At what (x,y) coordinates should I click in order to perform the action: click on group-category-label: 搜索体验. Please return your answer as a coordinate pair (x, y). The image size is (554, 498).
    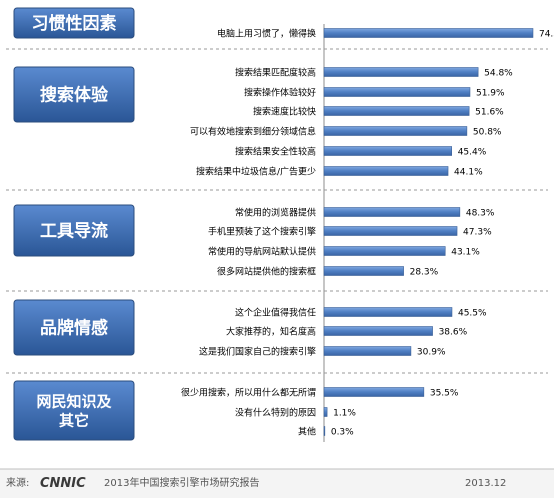
    Looking at the image, I should click on (74, 95).